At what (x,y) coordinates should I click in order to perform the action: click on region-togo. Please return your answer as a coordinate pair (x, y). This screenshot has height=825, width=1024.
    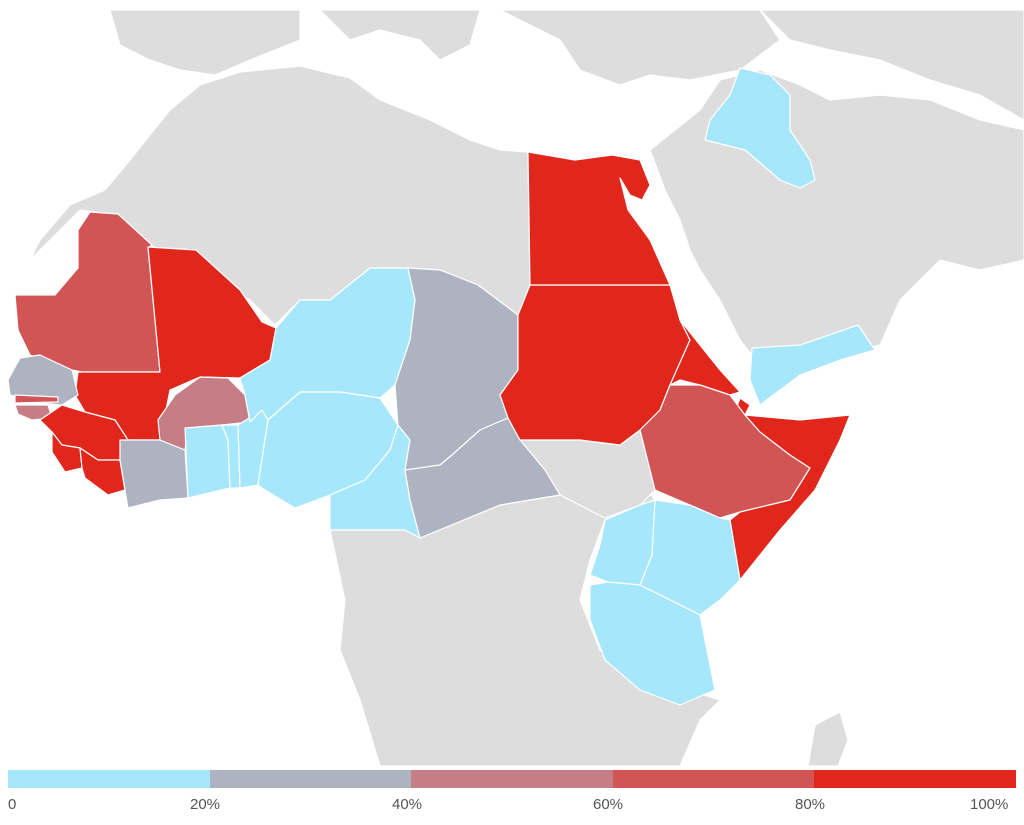
    Looking at the image, I should click on (231, 456).